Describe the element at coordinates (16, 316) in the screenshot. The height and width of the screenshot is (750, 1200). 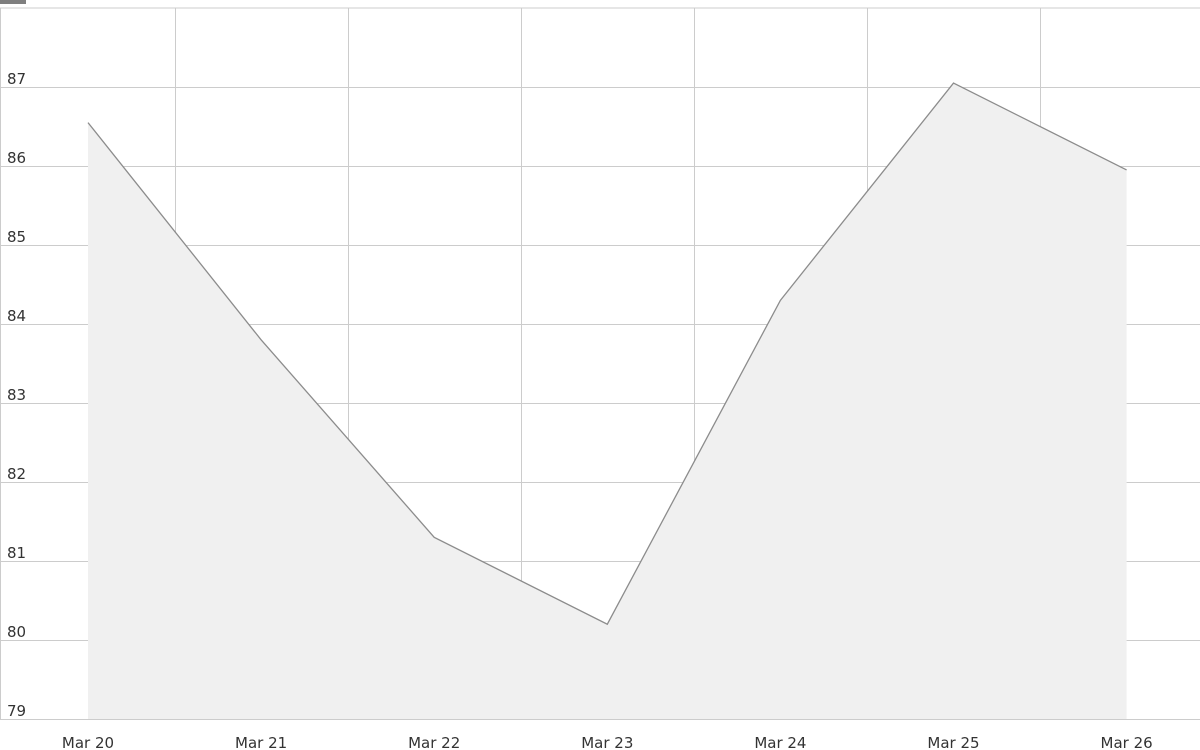
I see `y-tick-label: 84` at that location.